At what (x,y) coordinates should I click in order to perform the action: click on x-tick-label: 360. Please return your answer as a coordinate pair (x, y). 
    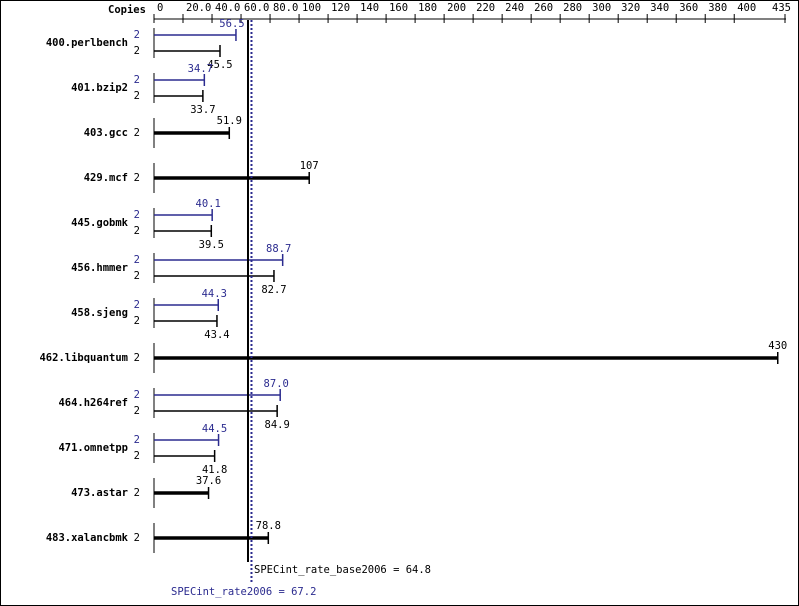
    Looking at the image, I should click on (688, 8).